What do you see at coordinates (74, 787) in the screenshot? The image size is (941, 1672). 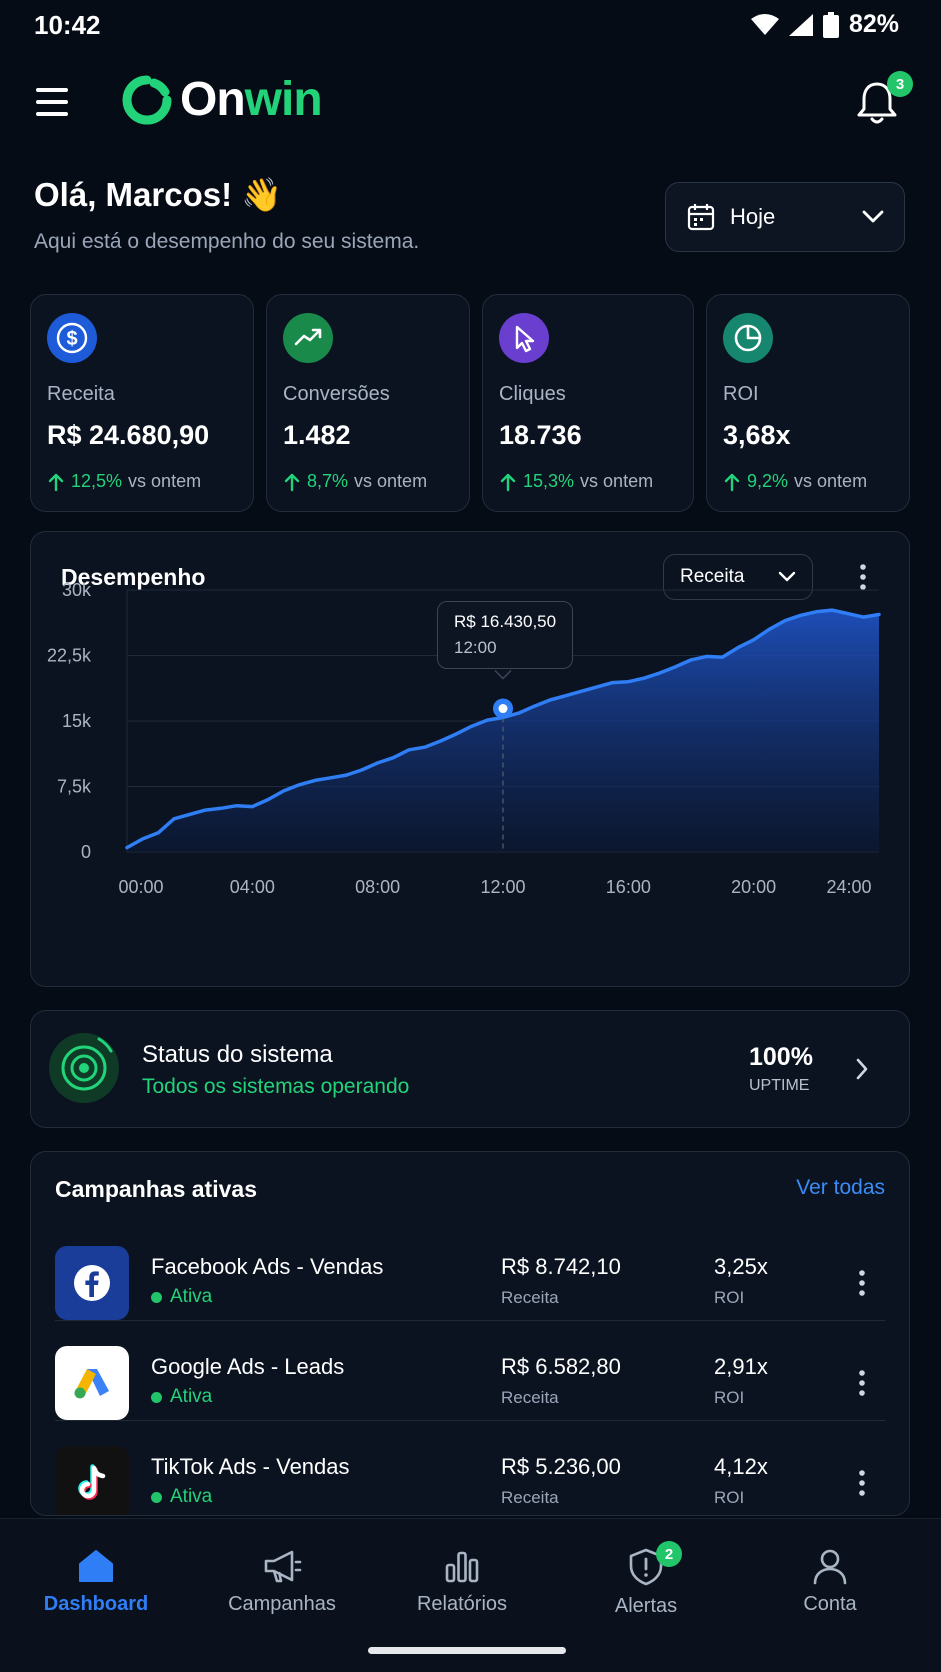 I see `y-tick-label: 7,5k` at bounding box center [74, 787].